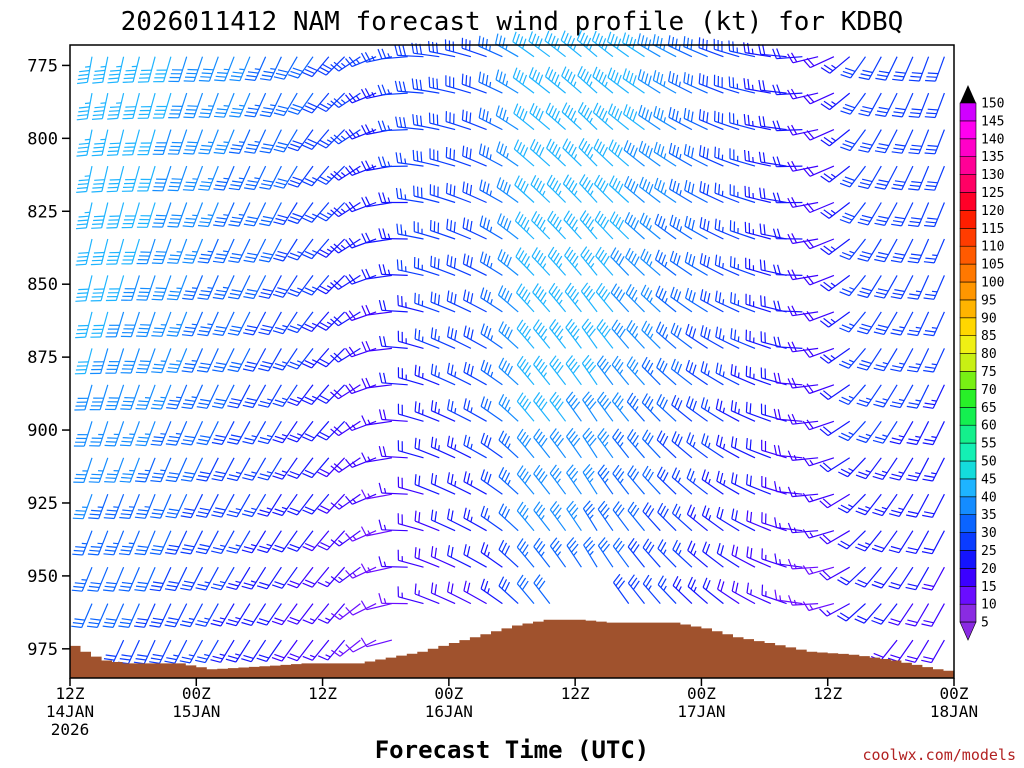  What do you see at coordinates (42, 285) in the screenshot?
I see `y-tick-label: 850` at bounding box center [42, 285].